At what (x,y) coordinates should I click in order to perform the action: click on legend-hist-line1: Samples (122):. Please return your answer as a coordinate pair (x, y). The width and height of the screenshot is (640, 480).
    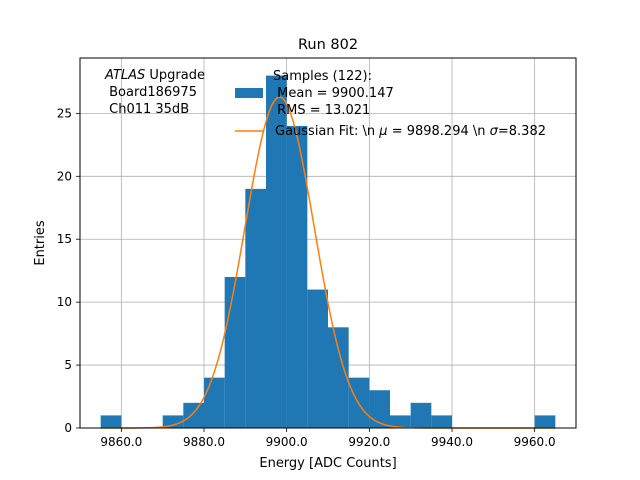
    Looking at the image, I should click on (322, 76).